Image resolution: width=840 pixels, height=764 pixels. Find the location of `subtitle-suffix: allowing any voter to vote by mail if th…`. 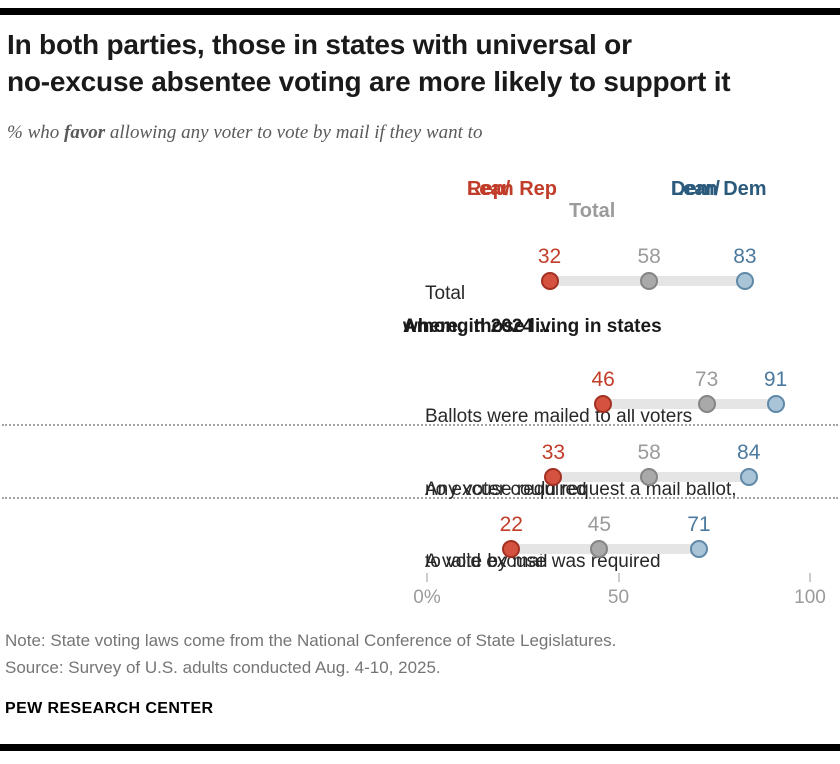

subtitle-suffix: allowing any voter to vote by mail if th… is located at coordinates (294, 132).